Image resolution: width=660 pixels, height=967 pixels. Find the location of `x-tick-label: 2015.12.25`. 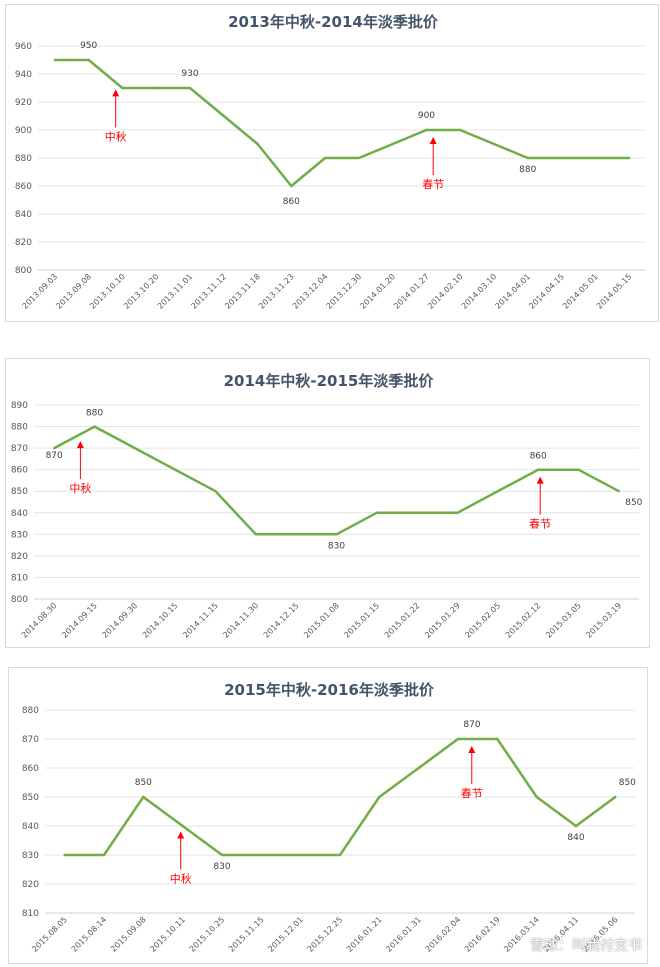

x-tick-label: 2015.12.25 is located at coordinates (325, 934).